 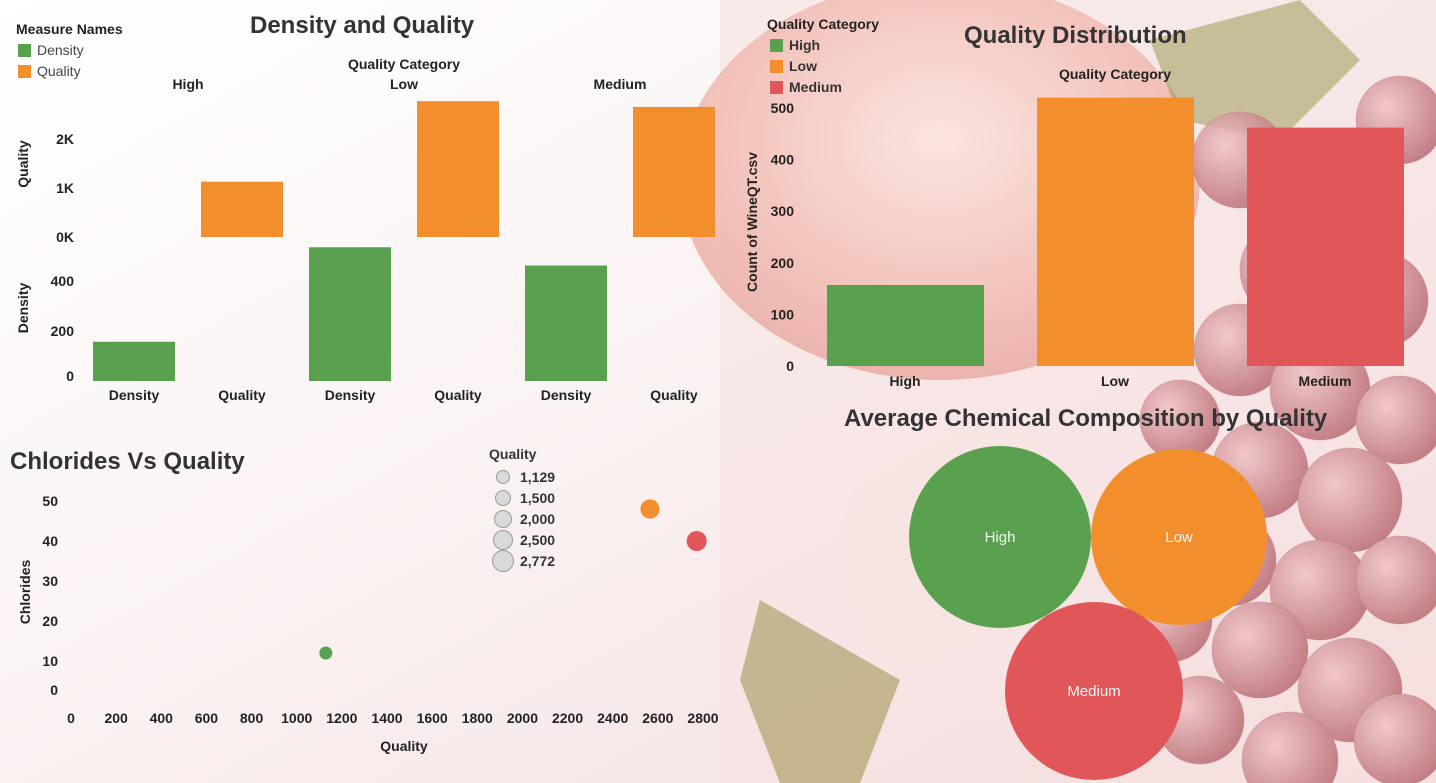 I want to click on group-header: Medium, so click(x=620, y=84).